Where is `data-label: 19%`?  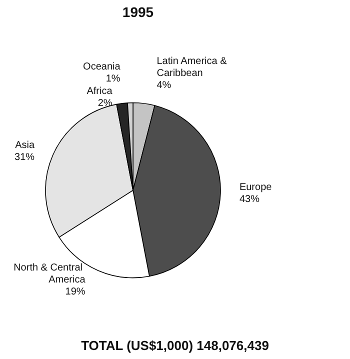 data-label: 19% is located at coordinates (75, 292).